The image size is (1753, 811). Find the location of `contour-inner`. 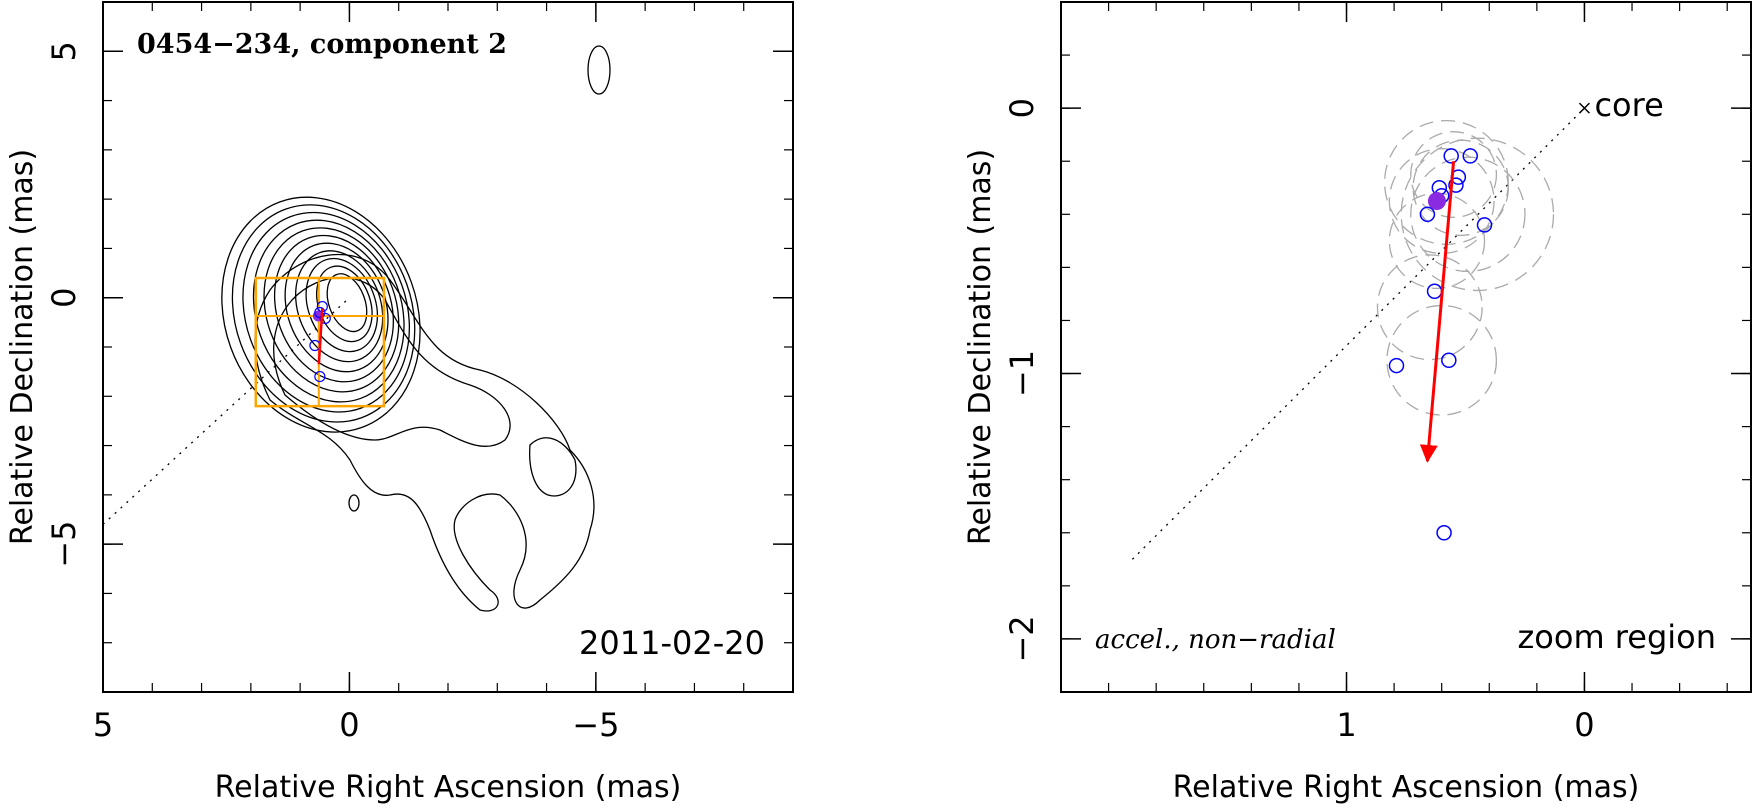

contour-inner is located at coordinates (392, 361).